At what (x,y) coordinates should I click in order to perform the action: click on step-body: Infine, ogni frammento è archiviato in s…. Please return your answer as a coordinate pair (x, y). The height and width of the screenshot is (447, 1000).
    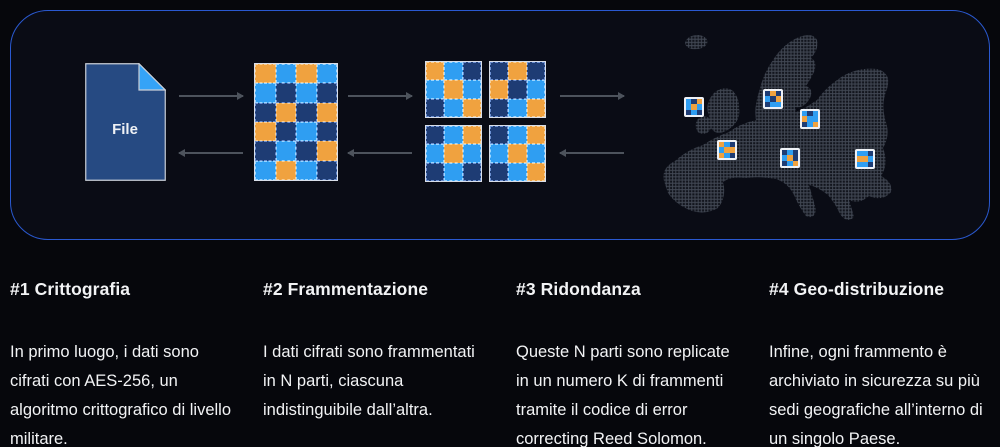
    Looking at the image, I should click on (876, 395).